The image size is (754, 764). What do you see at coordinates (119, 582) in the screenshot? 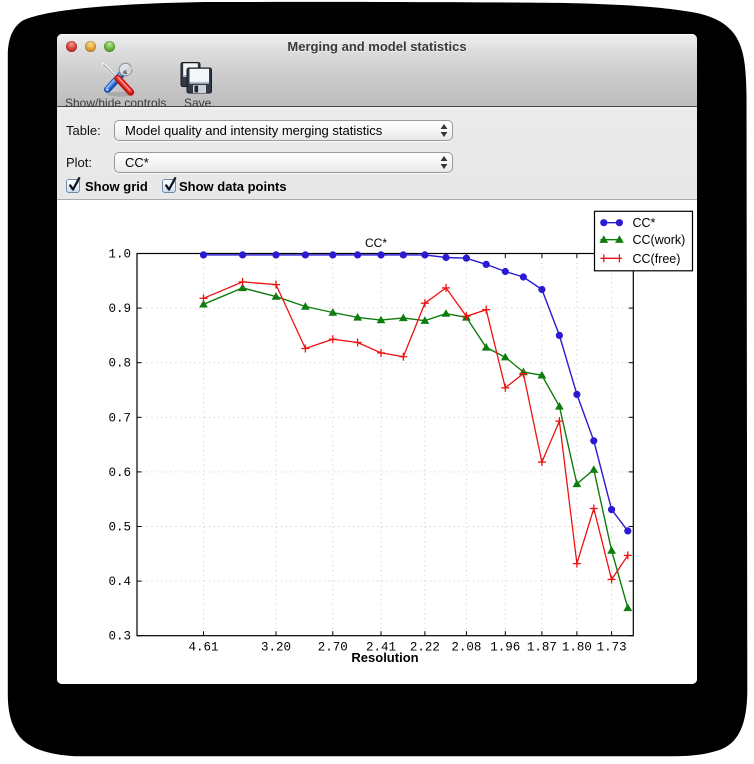
I see `svg-text: 0.4` at bounding box center [119, 582].